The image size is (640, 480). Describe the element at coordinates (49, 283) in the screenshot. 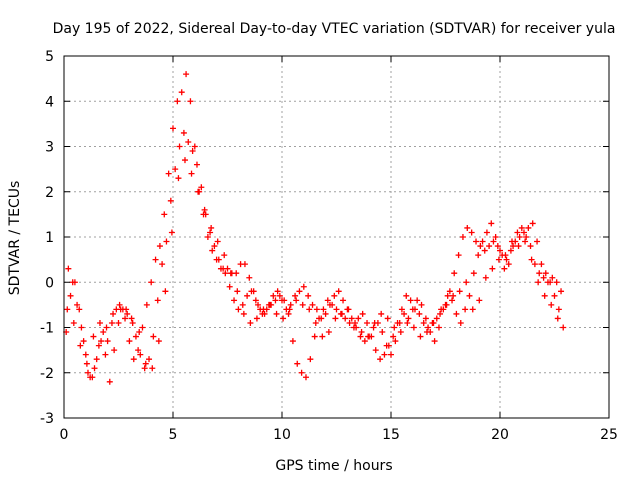

I see `y-tick-label: 0` at that location.